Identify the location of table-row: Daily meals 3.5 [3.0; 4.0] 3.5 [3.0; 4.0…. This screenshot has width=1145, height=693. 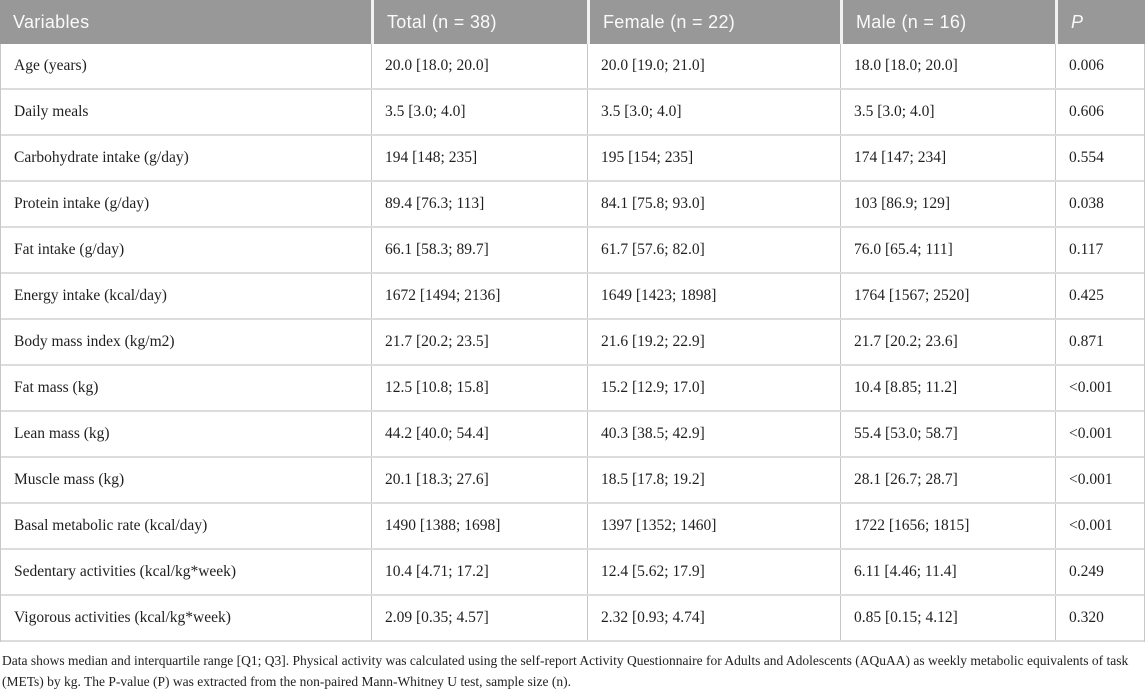
(572, 113).